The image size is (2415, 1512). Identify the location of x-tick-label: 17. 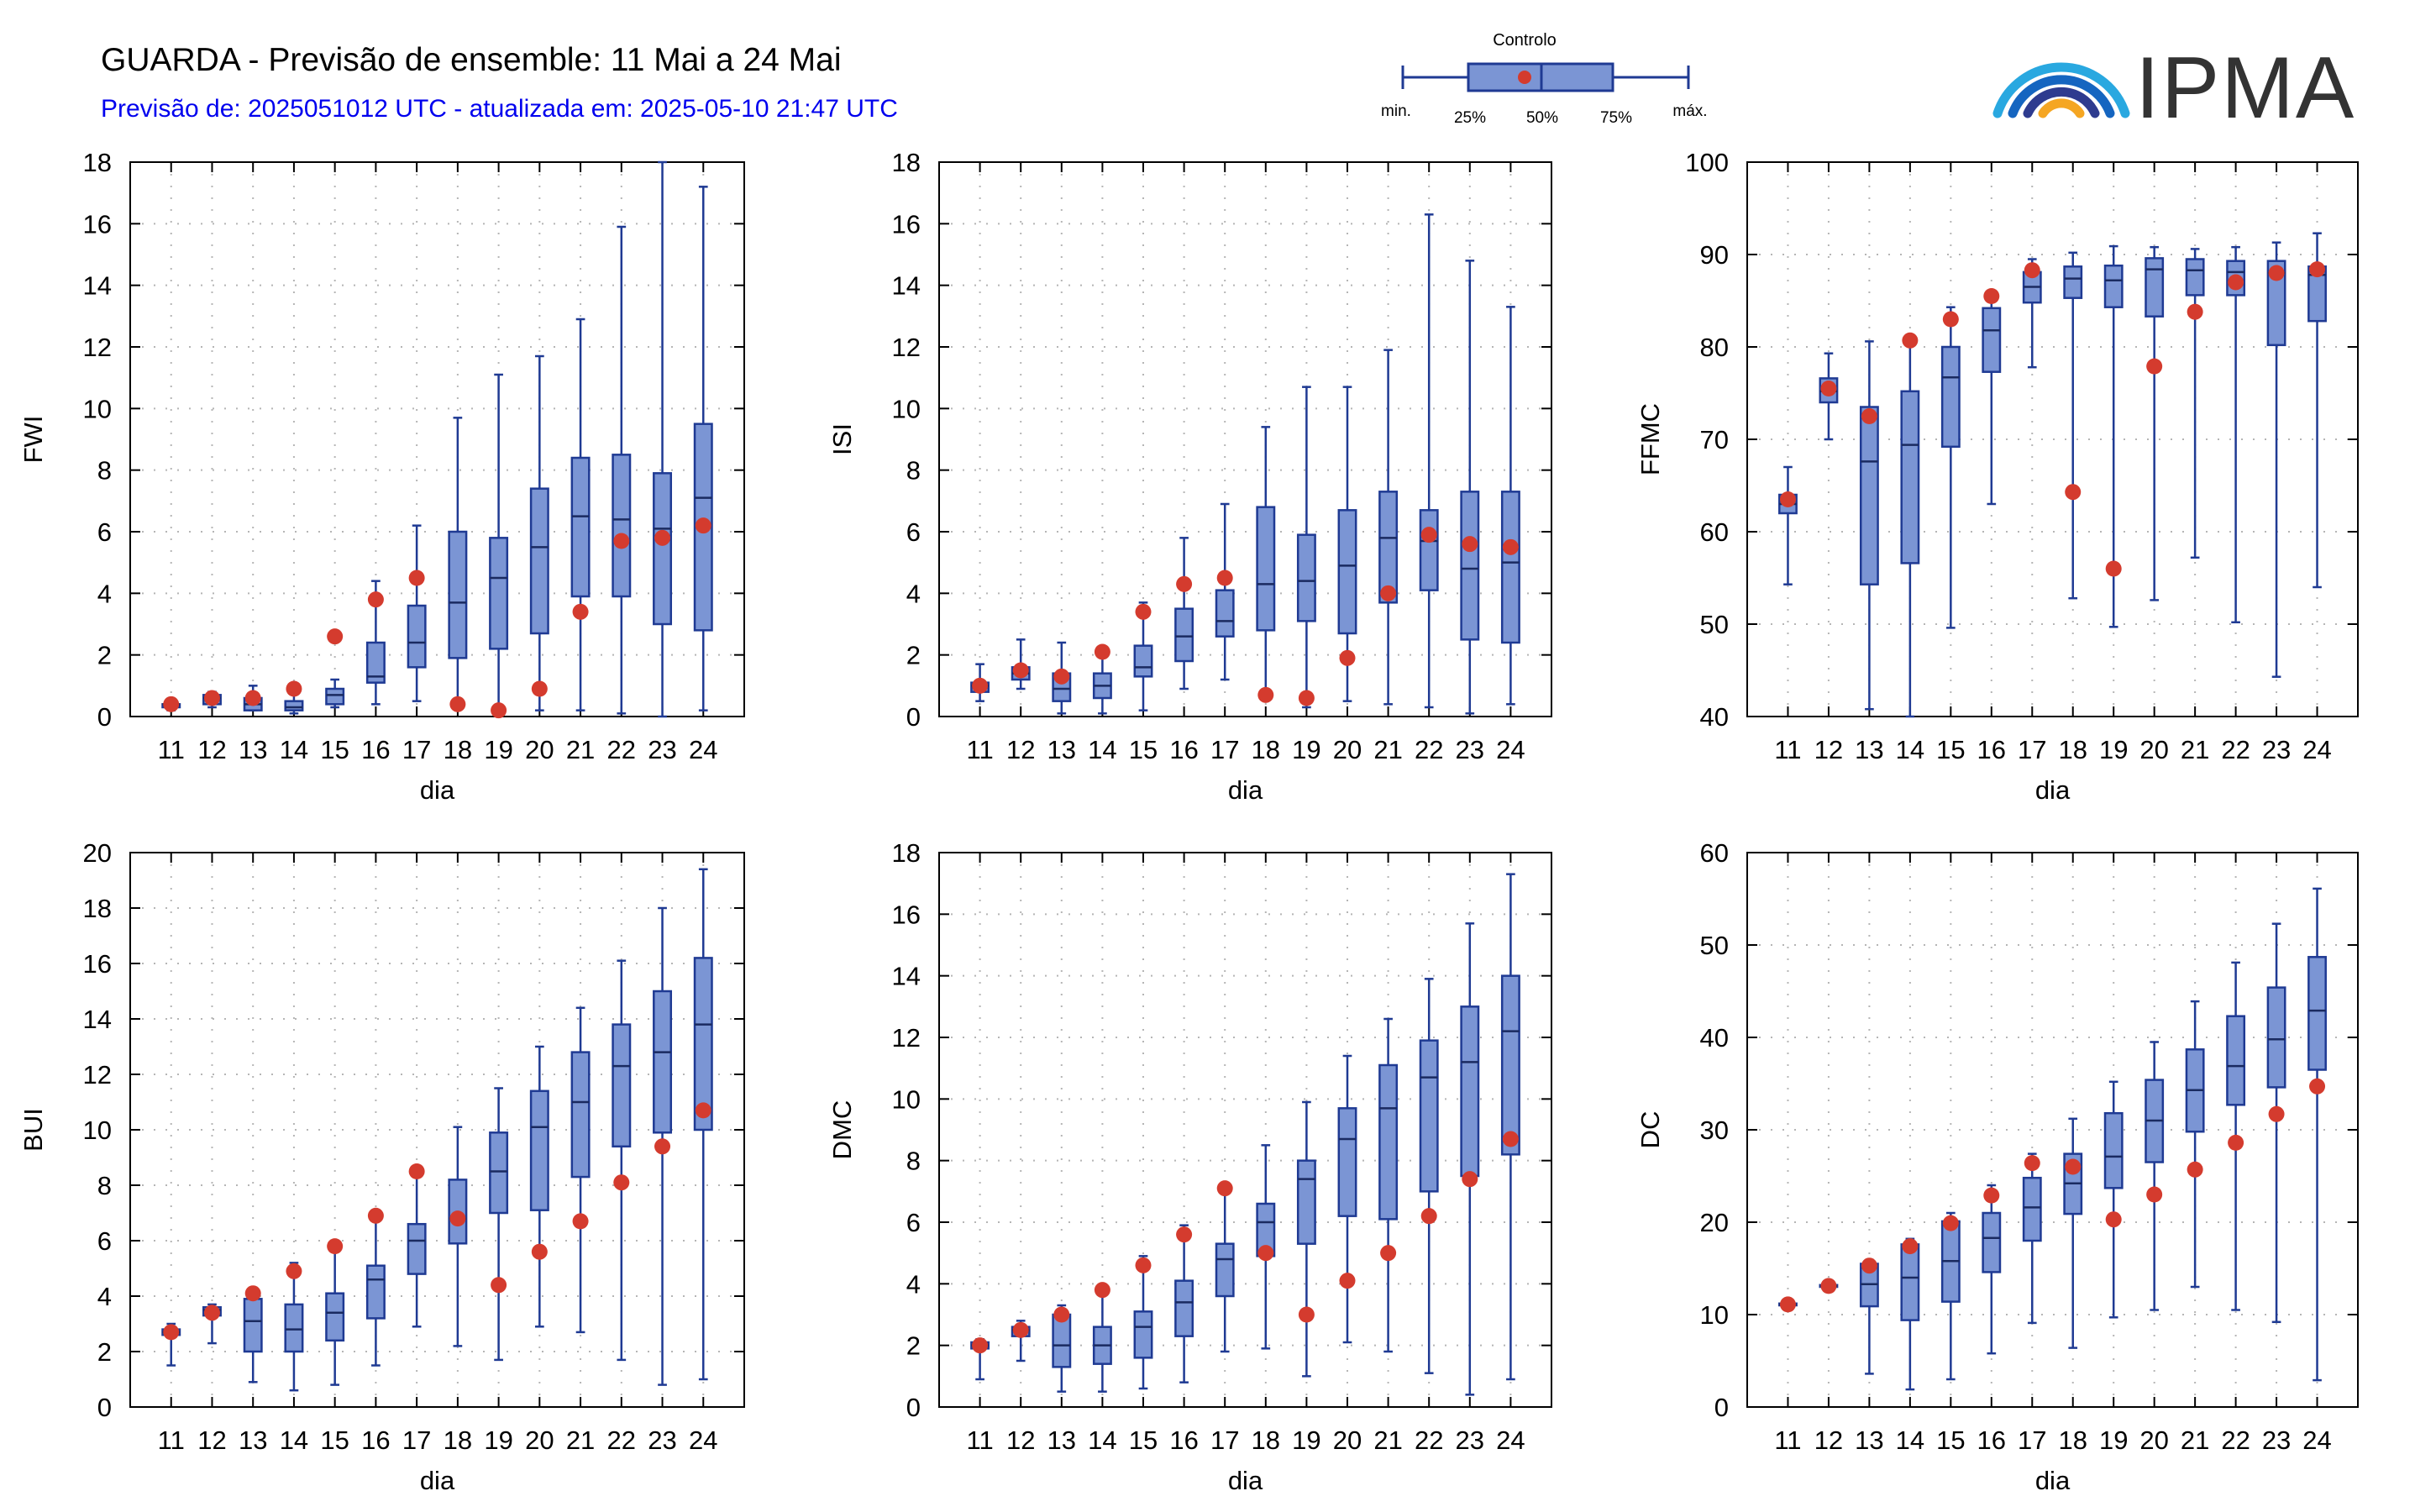
(2032, 1440).